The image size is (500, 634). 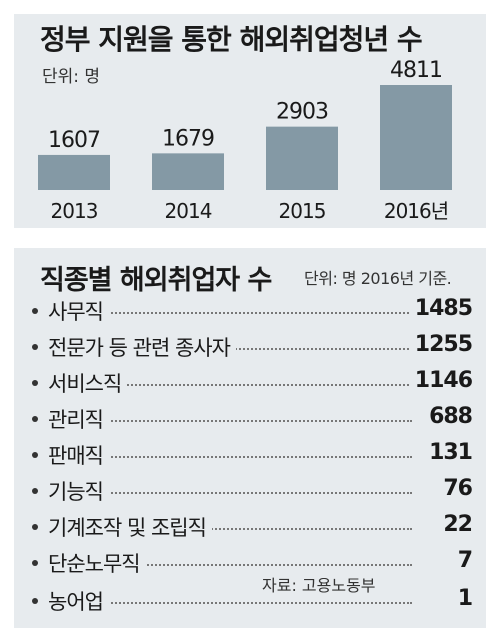 I want to click on x-tick-label: 2013, so click(x=74, y=211).